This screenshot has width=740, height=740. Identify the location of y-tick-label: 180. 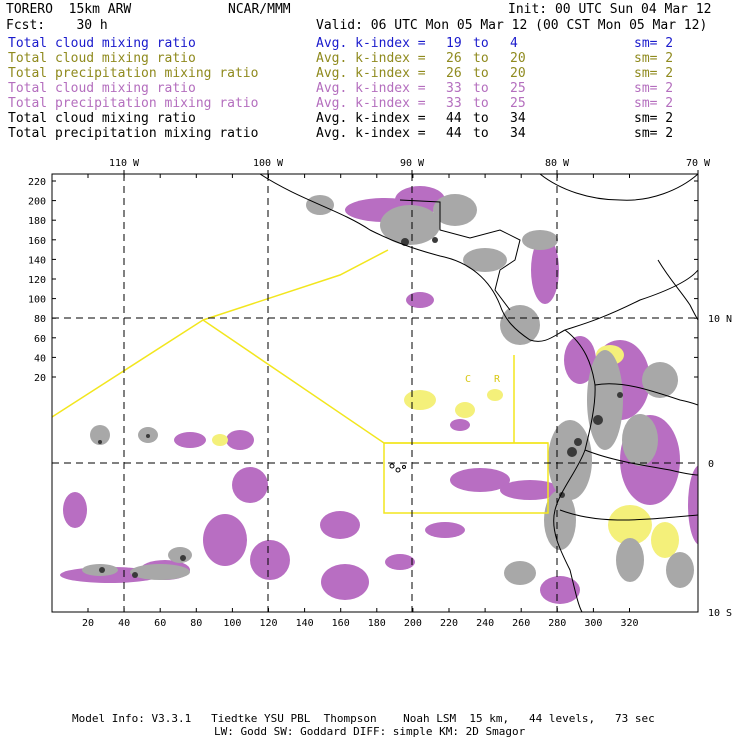
(37, 221).